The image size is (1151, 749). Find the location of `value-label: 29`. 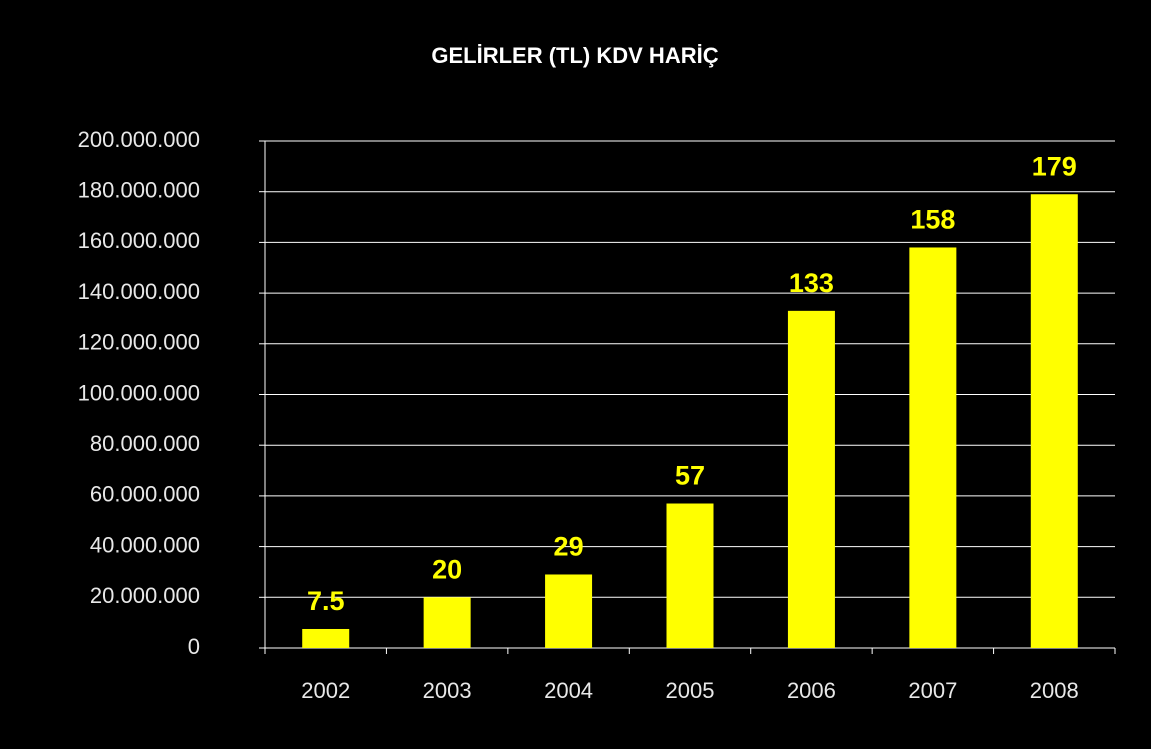

value-label: 29 is located at coordinates (569, 547).